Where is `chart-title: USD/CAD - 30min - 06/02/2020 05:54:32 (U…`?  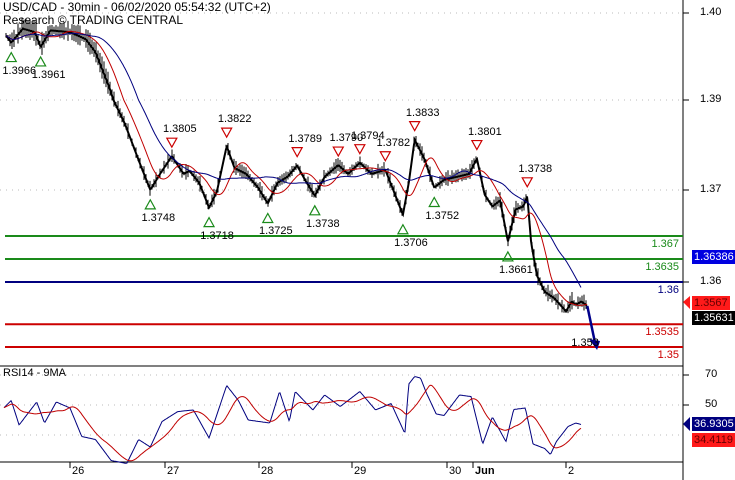
chart-title: USD/CAD - 30min - 06/02/2020 05:54:32 (U… is located at coordinates (137, 7).